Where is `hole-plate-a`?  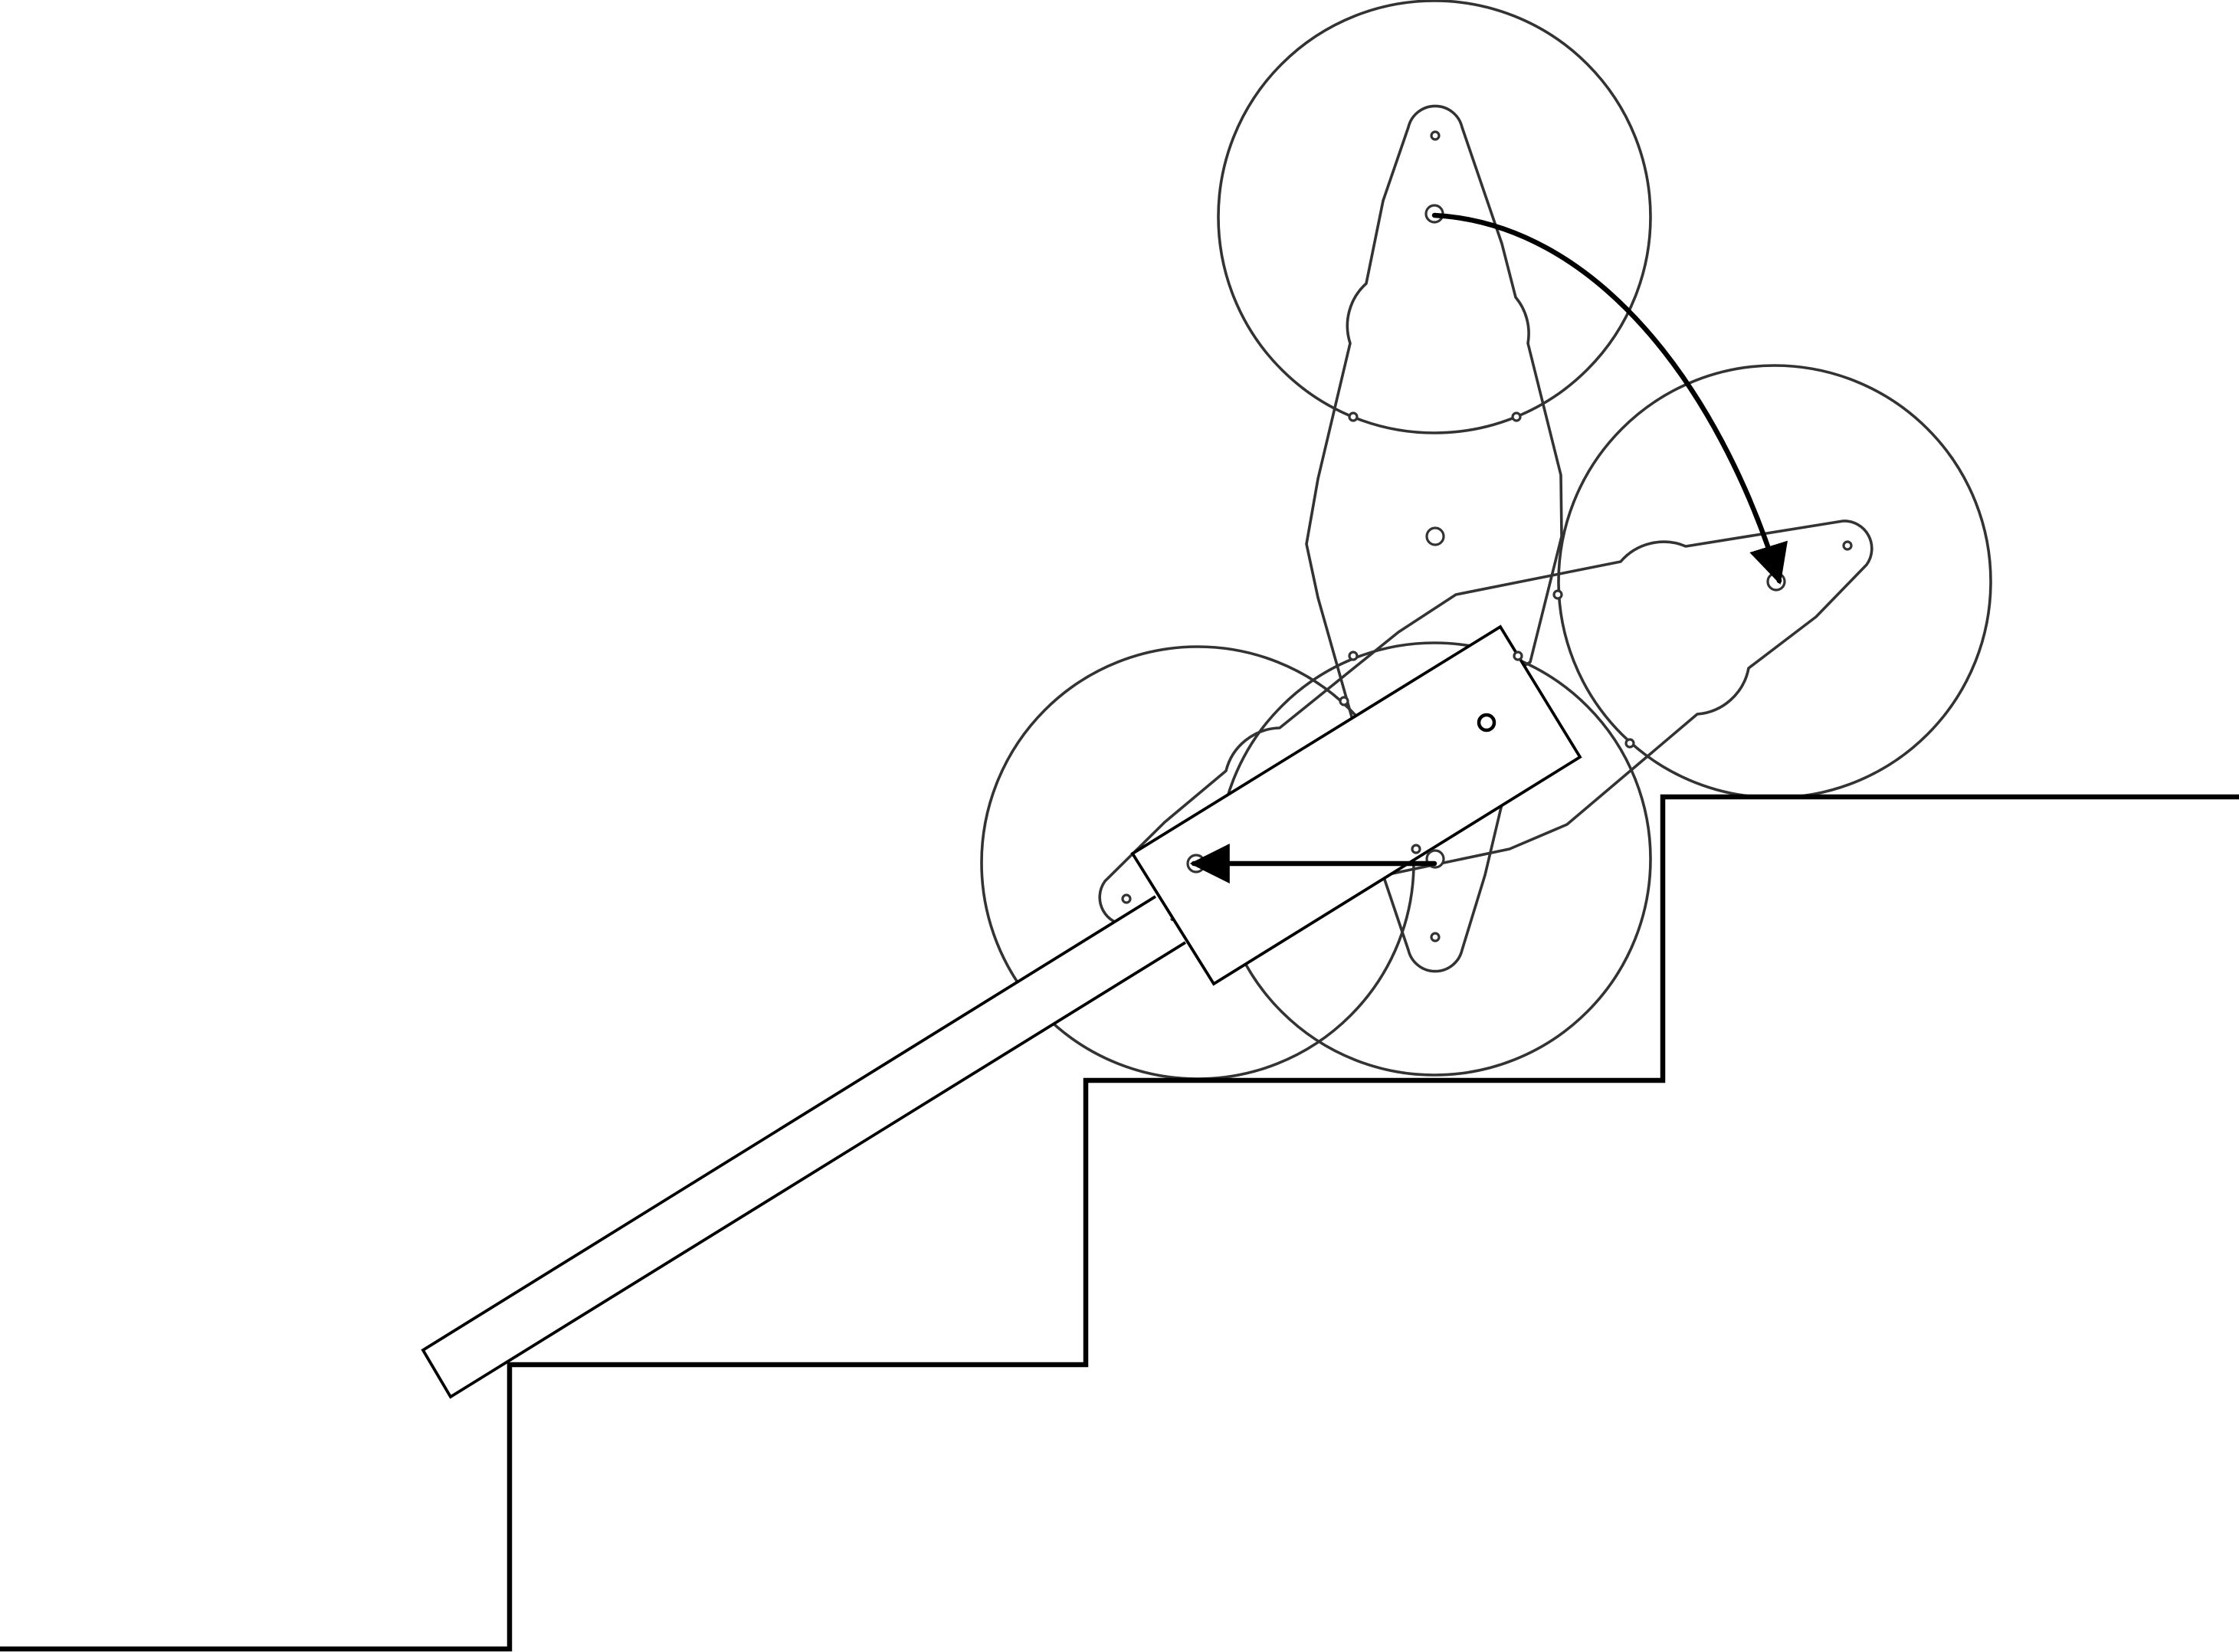
hole-plate-a is located at coordinates (1353, 416).